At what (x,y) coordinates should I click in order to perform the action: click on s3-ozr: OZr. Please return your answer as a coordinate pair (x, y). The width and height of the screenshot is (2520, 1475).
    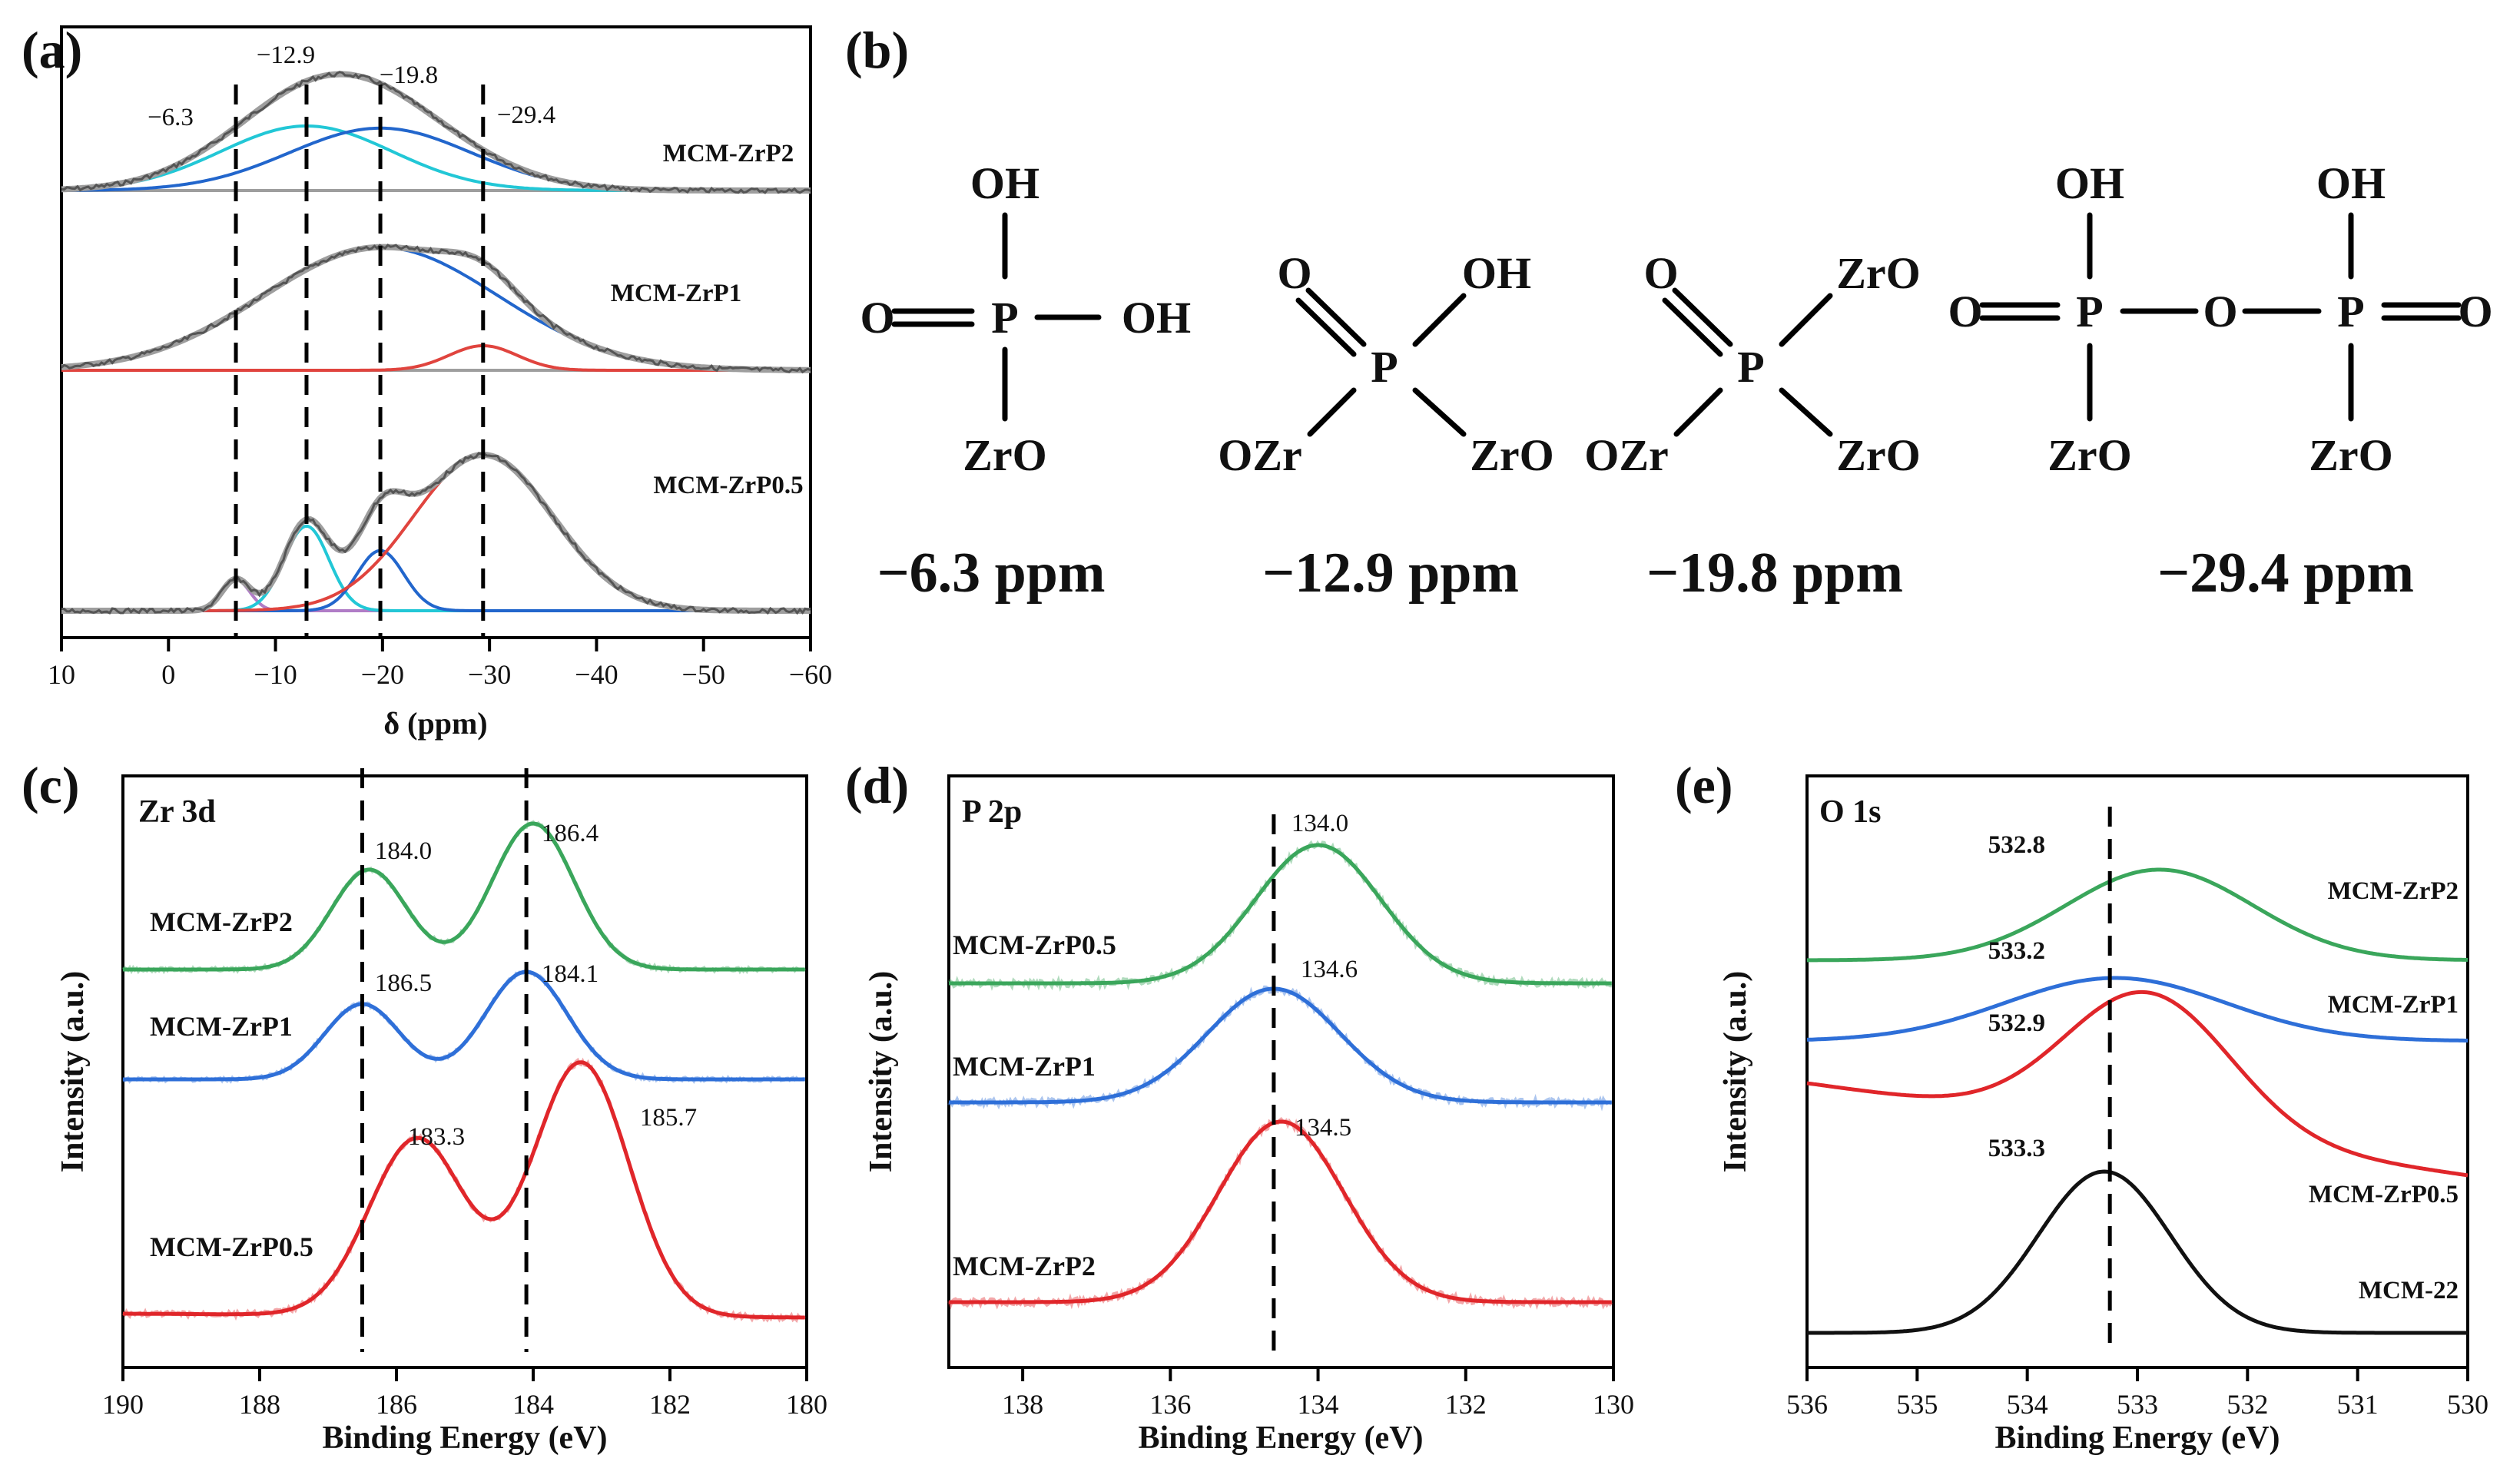
    Looking at the image, I should click on (1626, 455).